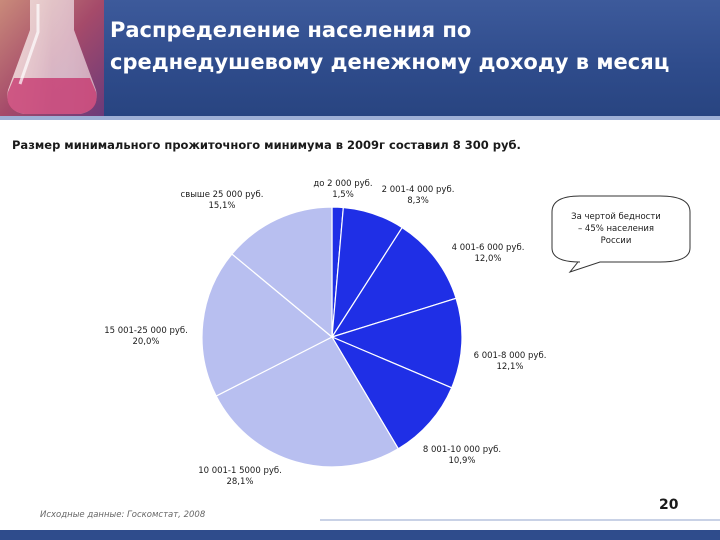 The image size is (720, 540). What do you see at coordinates (390, 62) in the screenshot?
I see `title-line-2: среднедушевому денежному доходу в месяц` at bounding box center [390, 62].